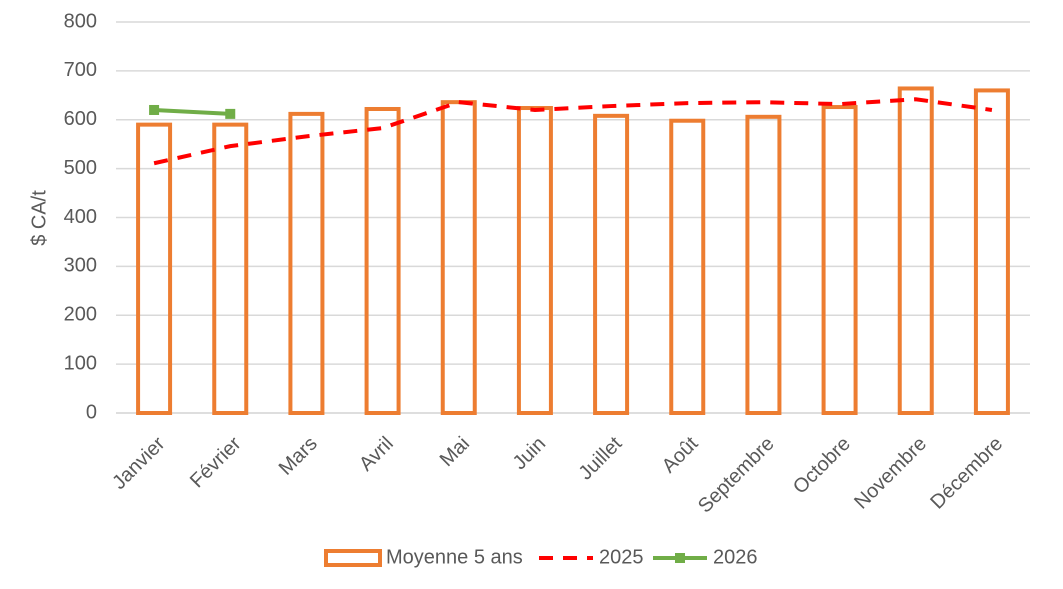 The image size is (1063, 589). I want to click on y-tick-label: 400, so click(80, 217).